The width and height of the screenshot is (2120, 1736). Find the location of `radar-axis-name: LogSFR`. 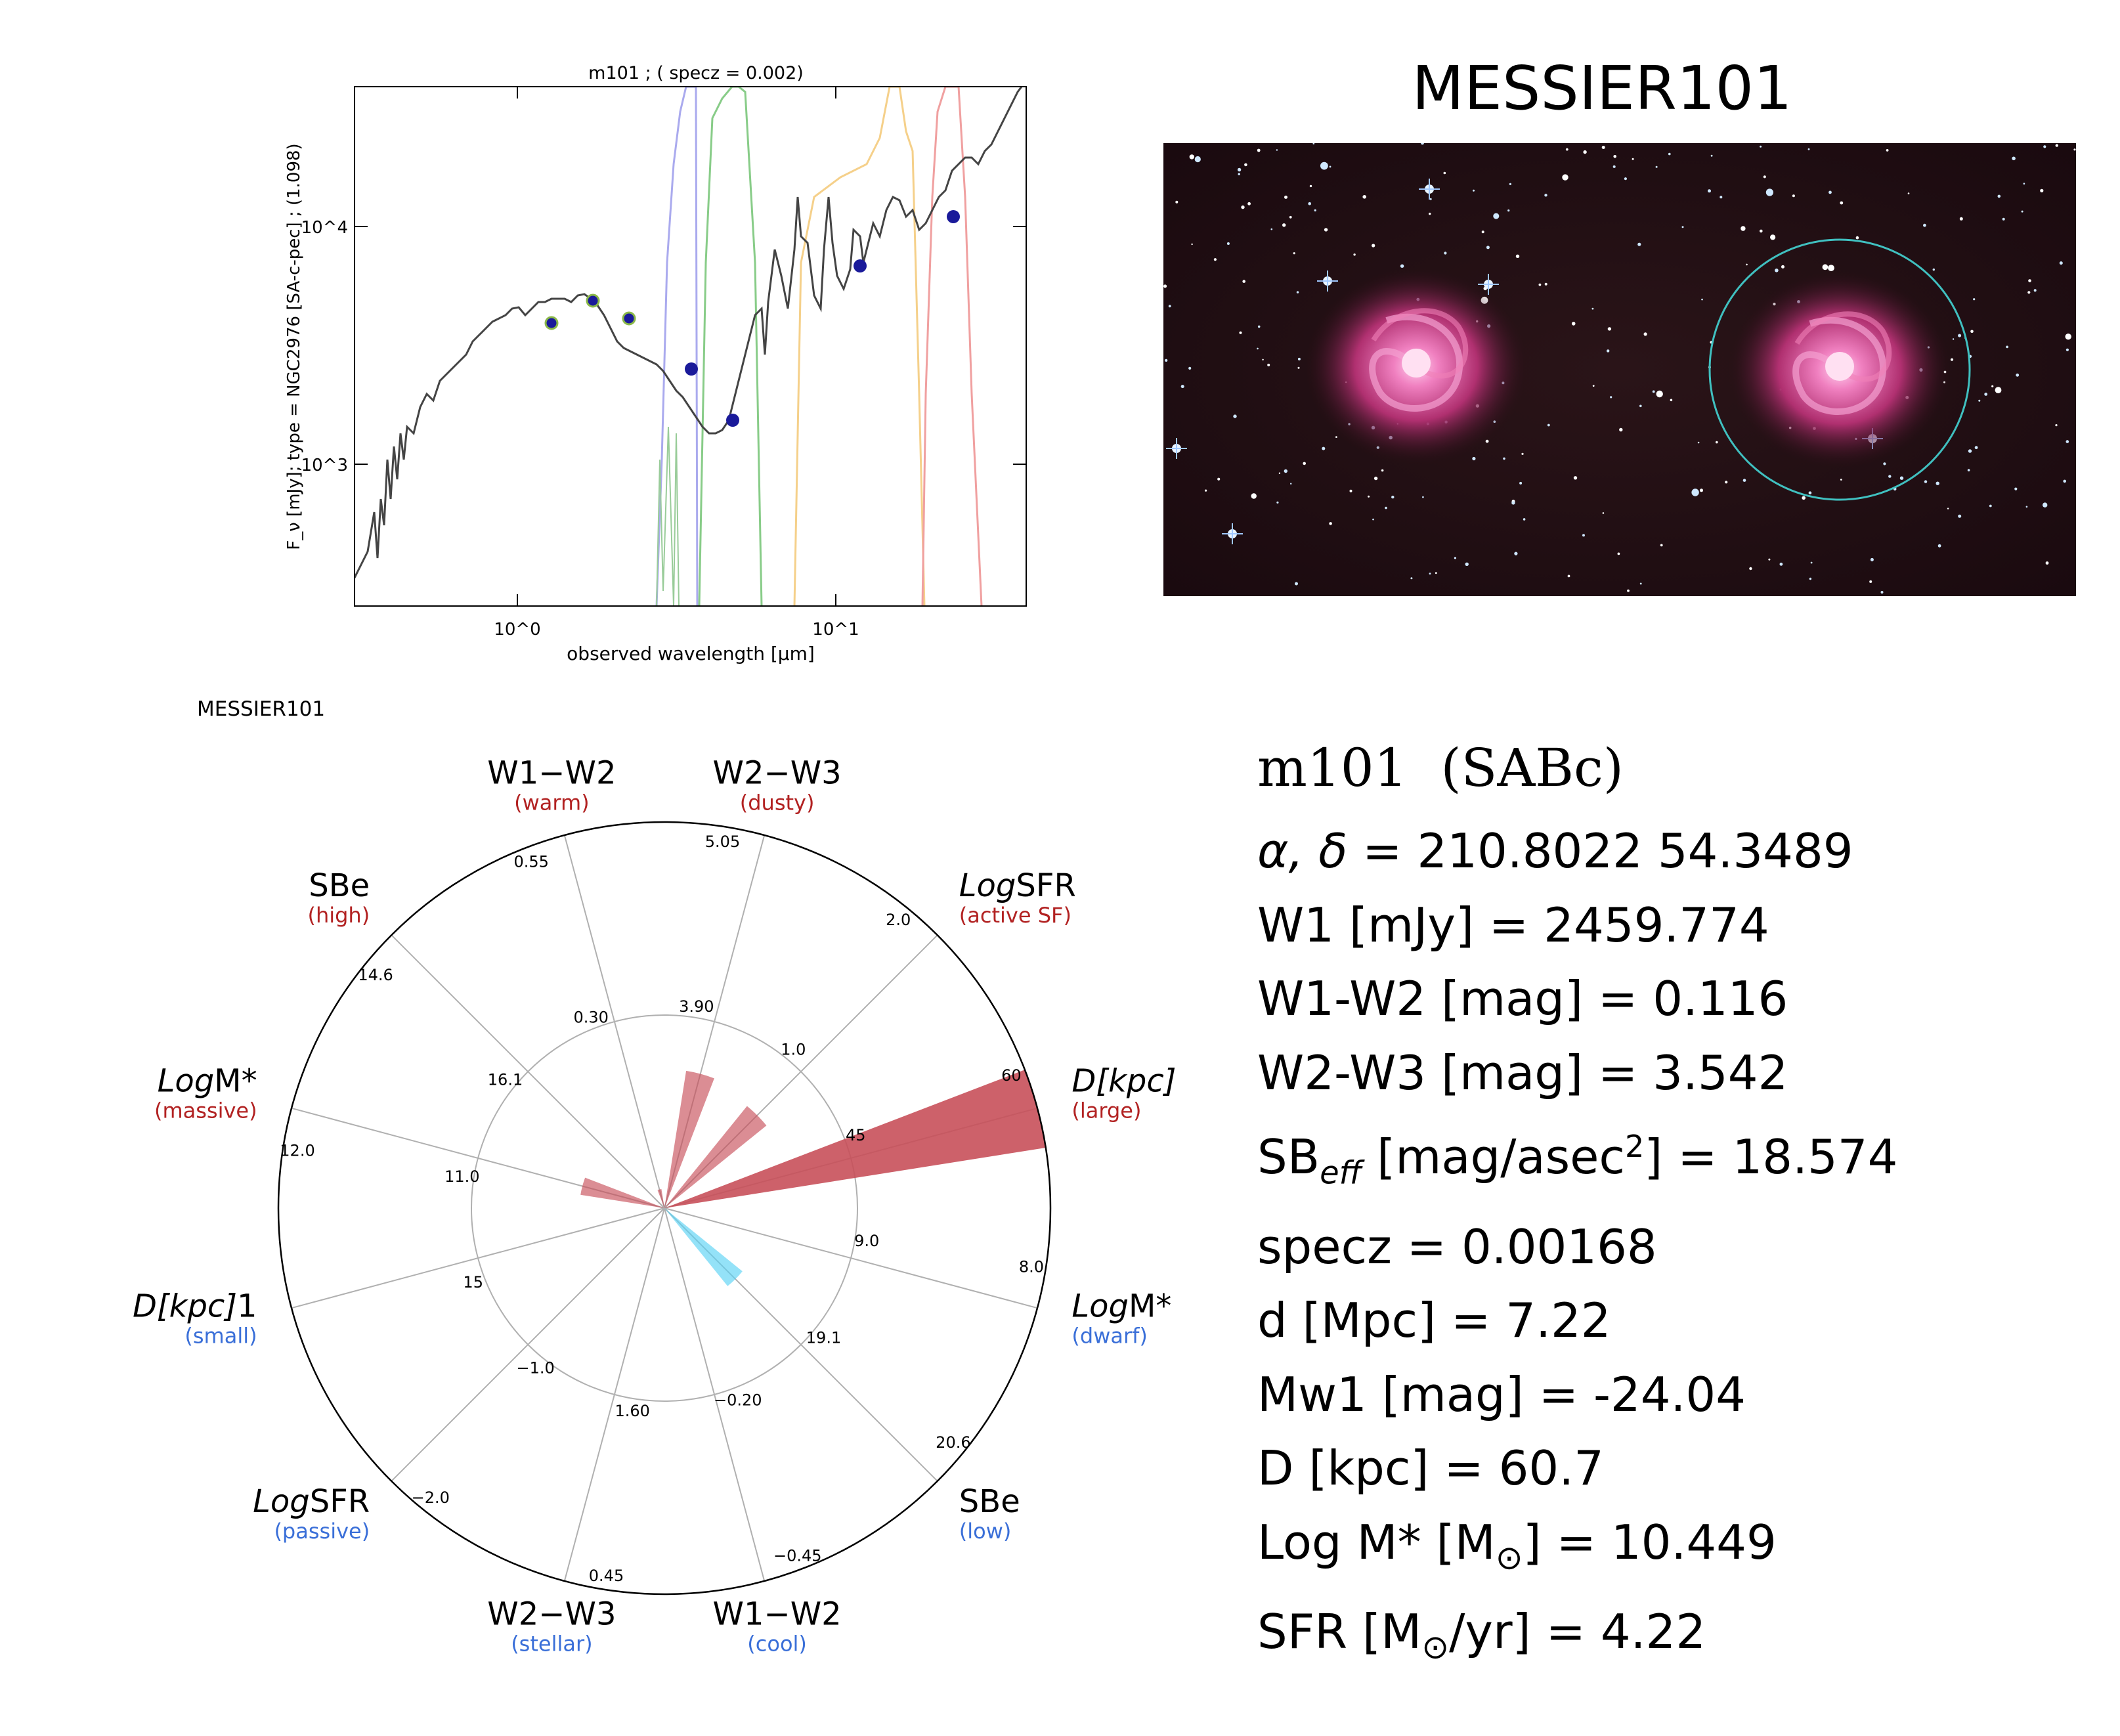

radar-axis-name: LogSFR is located at coordinates (1017, 885).